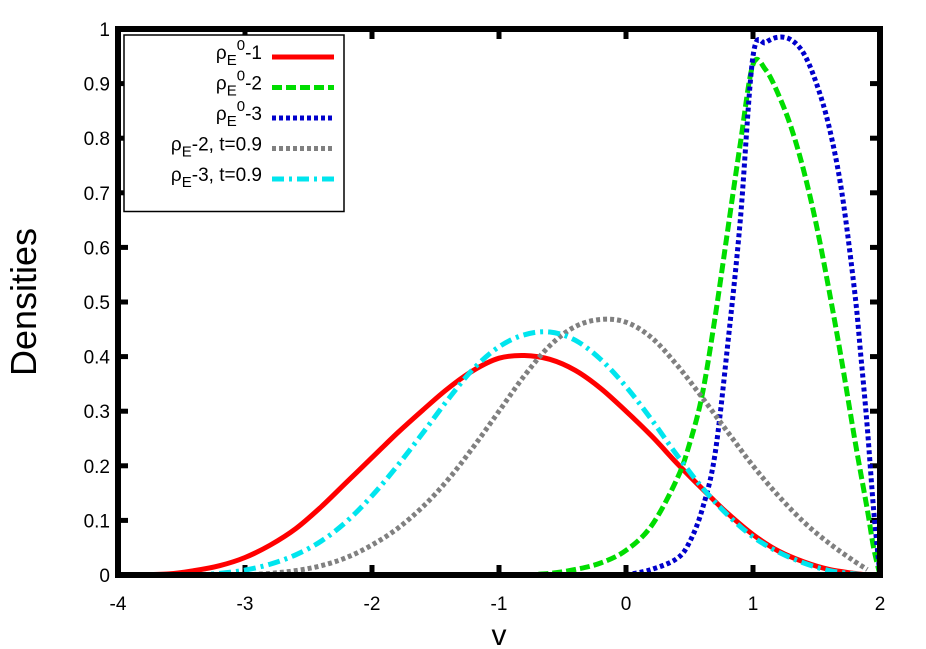  I want to click on legend-label-suffix: -2, so click(253, 84).